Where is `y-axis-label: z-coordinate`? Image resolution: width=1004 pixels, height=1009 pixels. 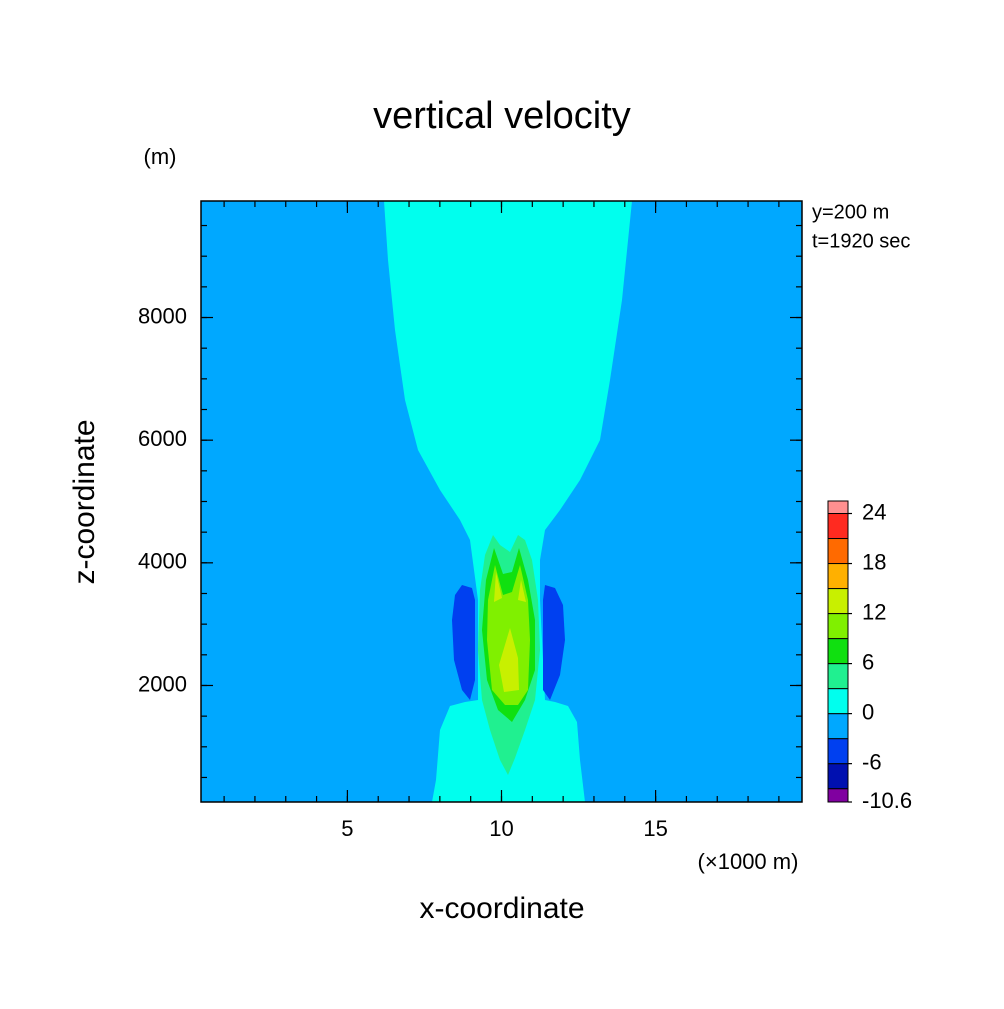 y-axis-label: z-coordinate is located at coordinates (84, 501).